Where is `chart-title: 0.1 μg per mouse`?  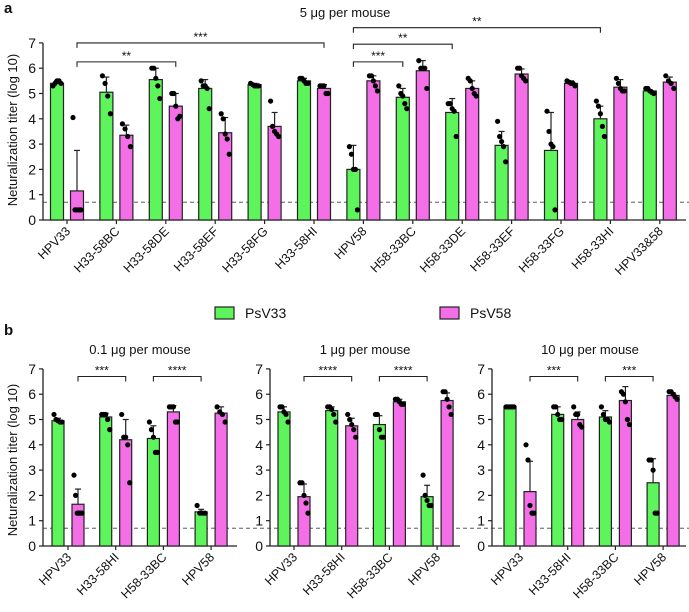
chart-title: 0.1 μg per mouse is located at coordinates (139, 349).